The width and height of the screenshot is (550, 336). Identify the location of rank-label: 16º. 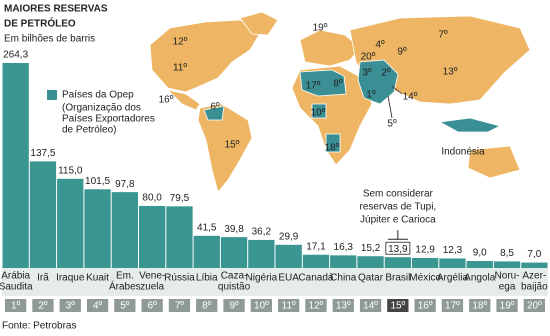
(425, 306).